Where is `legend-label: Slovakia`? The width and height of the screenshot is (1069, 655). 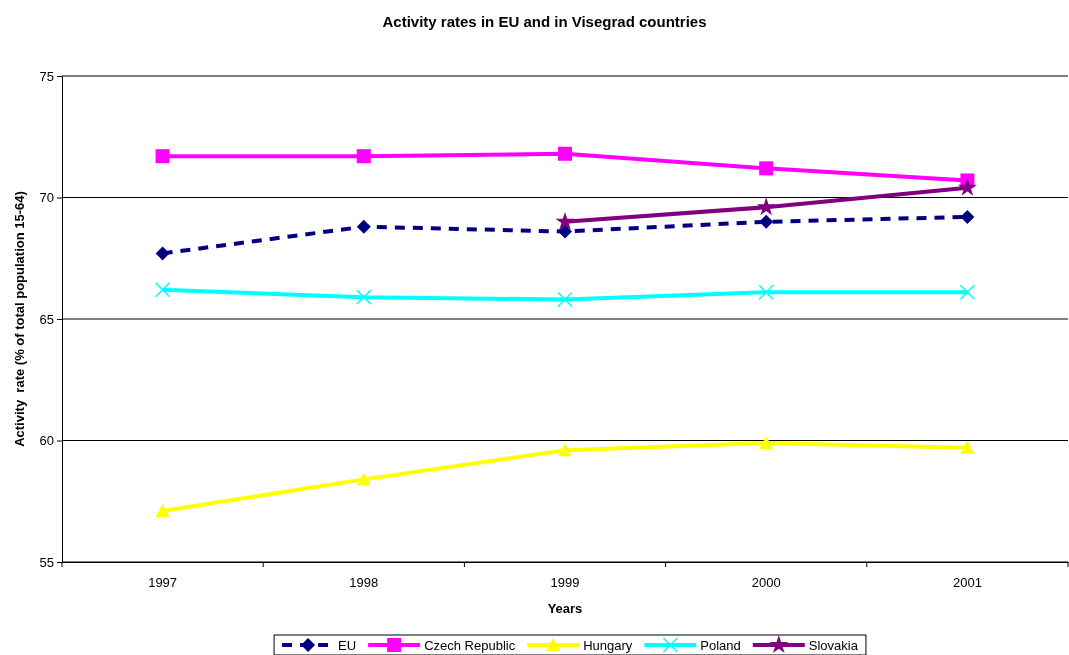 legend-label: Slovakia is located at coordinates (833, 645).